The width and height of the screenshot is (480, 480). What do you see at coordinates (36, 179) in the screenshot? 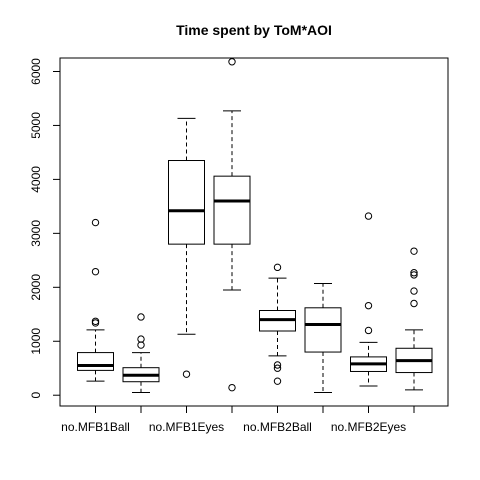
I see `y-tick-label: 4000` at bounding box center [36, 179].